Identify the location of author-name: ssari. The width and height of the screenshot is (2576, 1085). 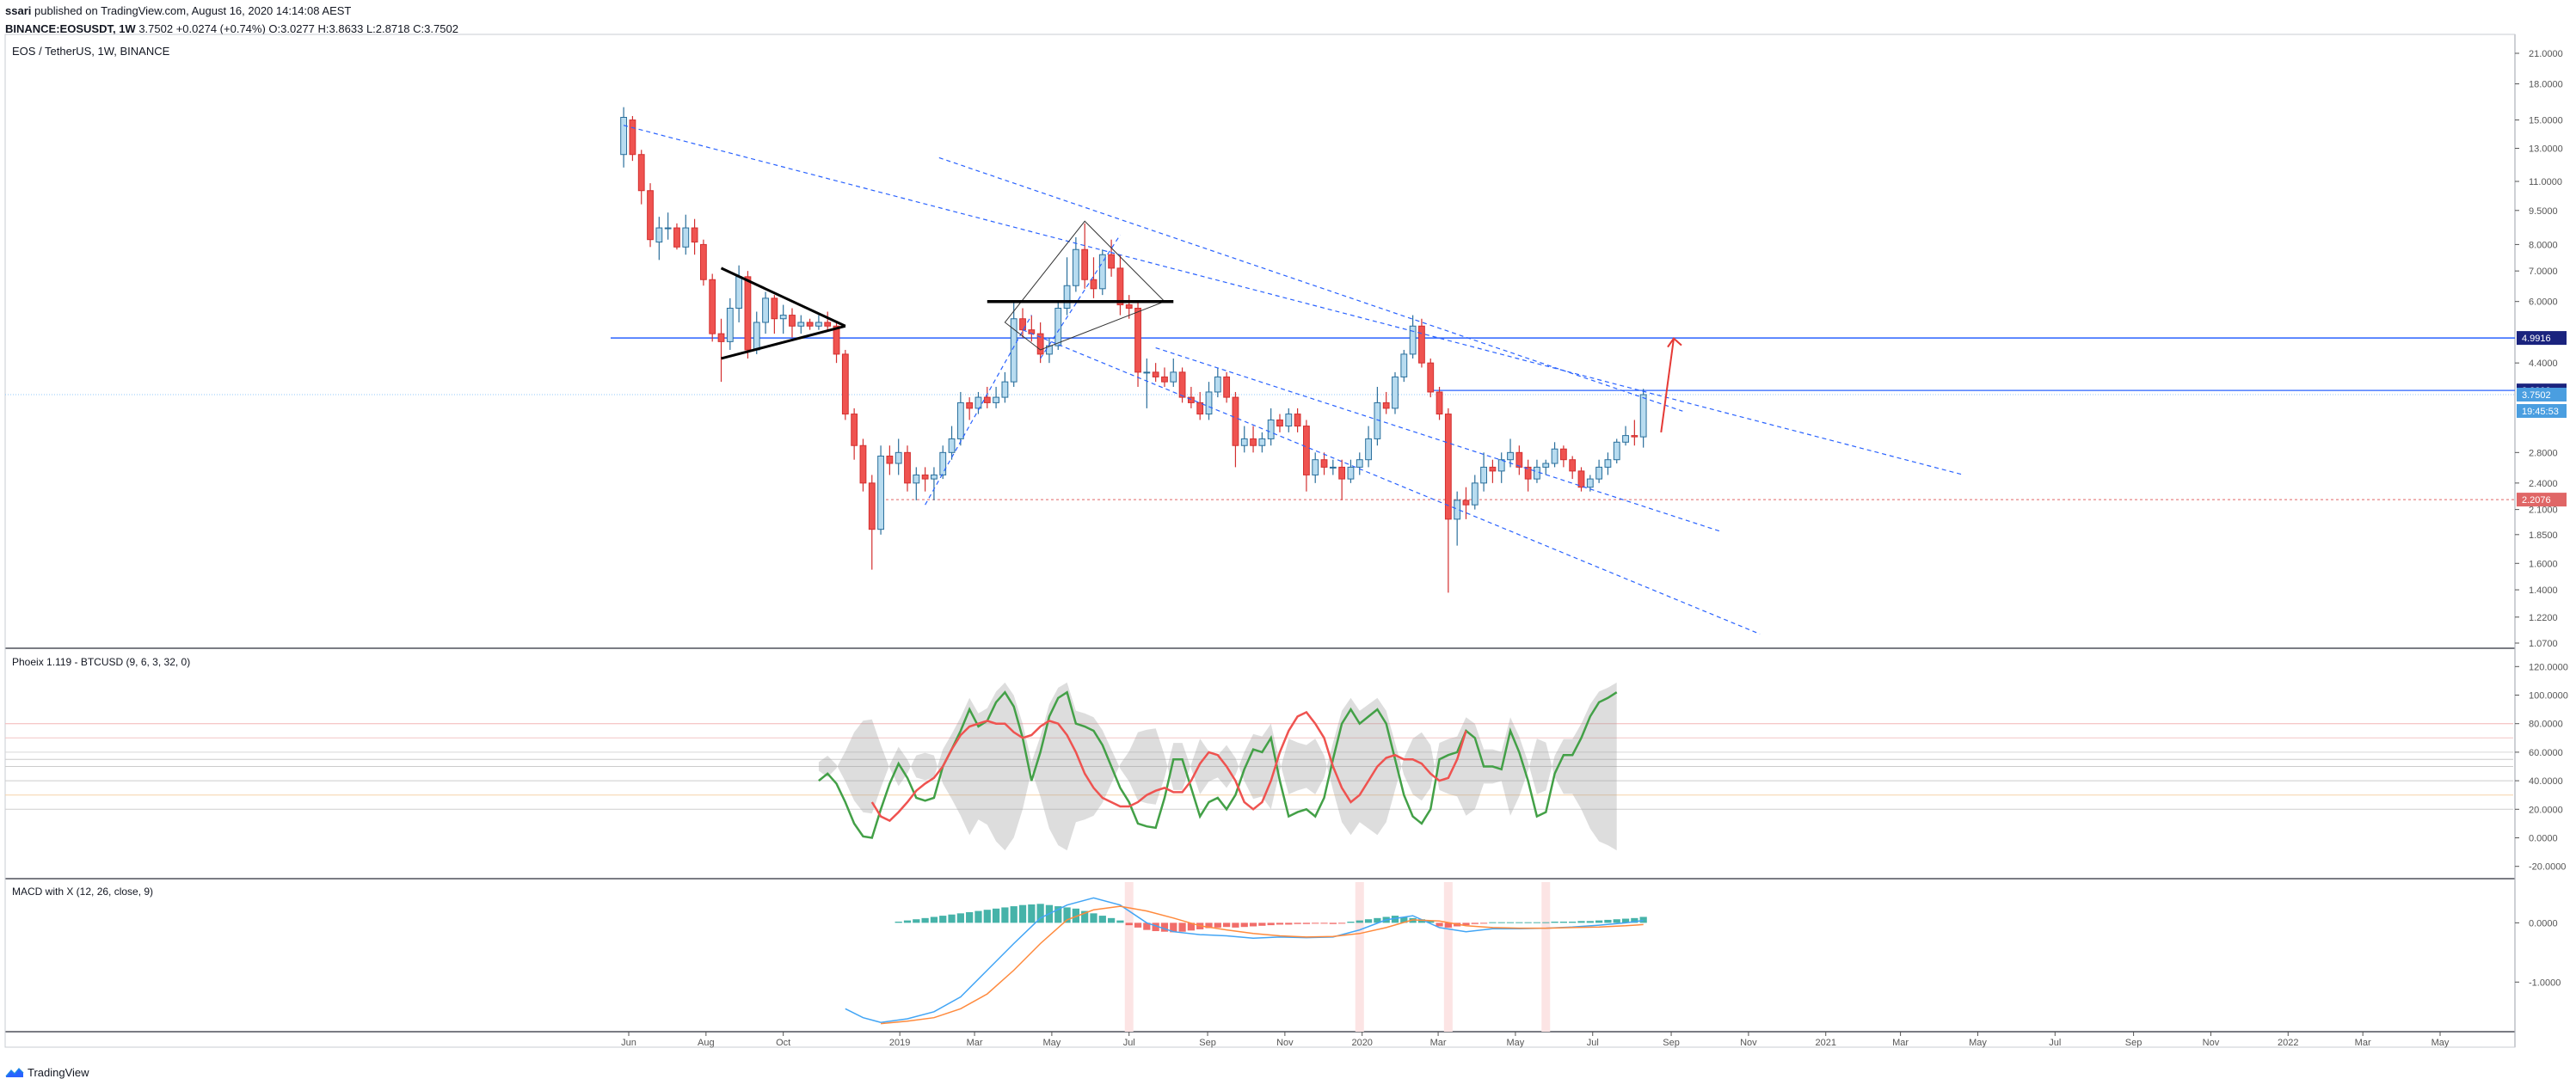
(18, 10).